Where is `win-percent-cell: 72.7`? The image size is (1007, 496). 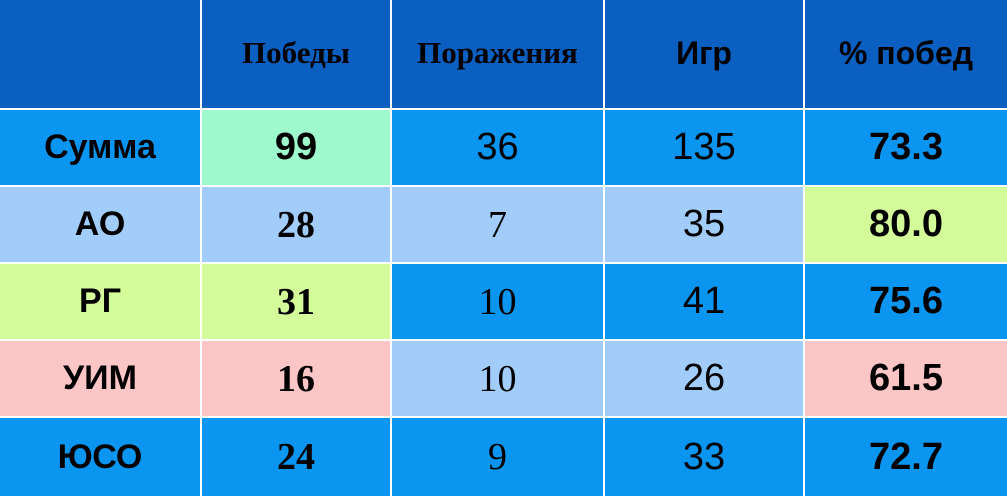
win-percent-cell: 72.7 is located at coordinates (906, 457).